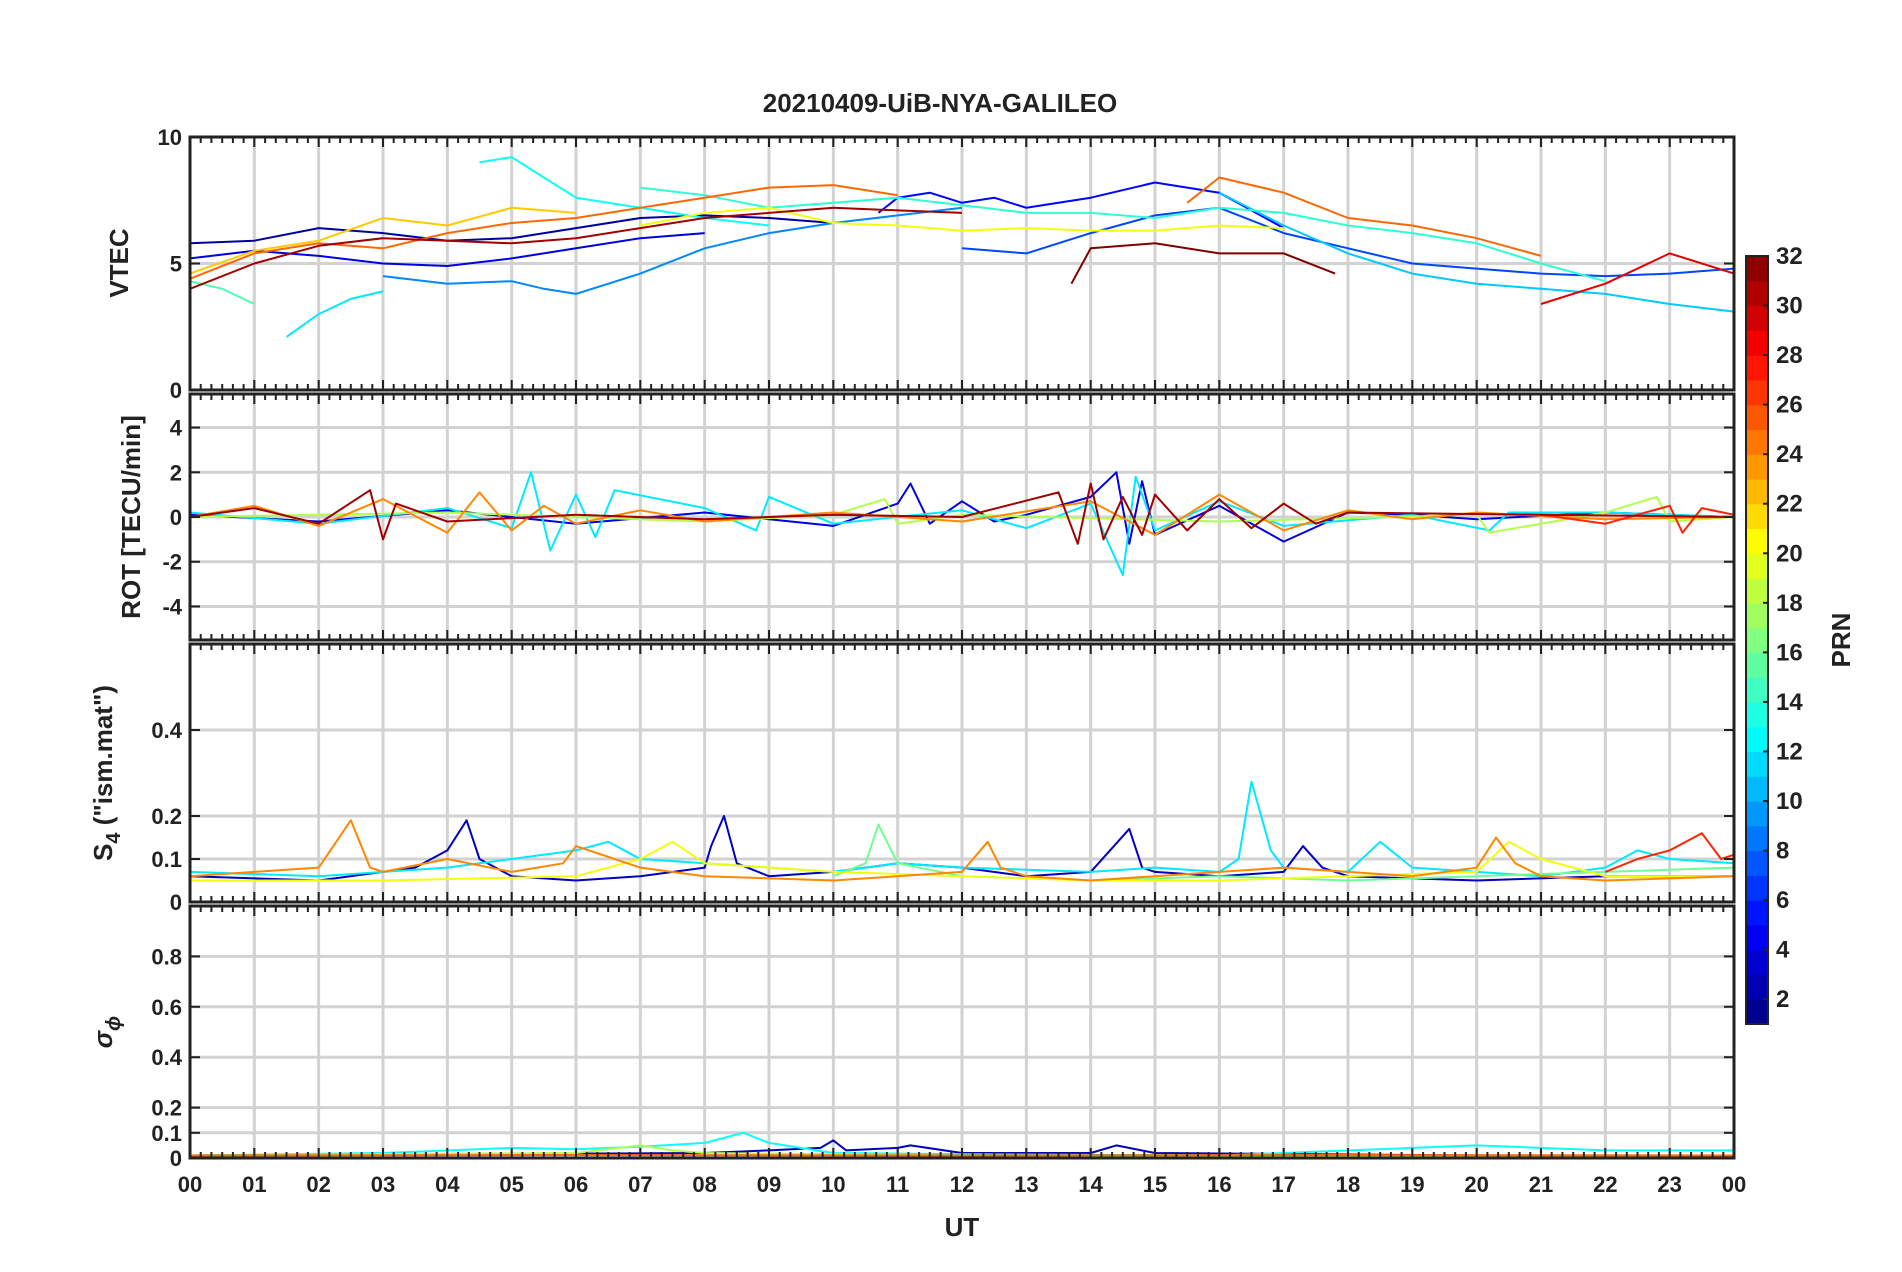  I want to click on colorbar-tick-label: 24, so click(1789, 454).